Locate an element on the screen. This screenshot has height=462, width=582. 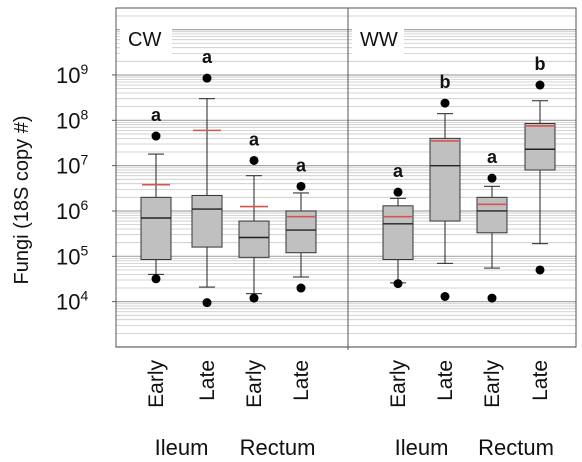
y-tick-exponent: 6 is located at coordinates (84, 205).